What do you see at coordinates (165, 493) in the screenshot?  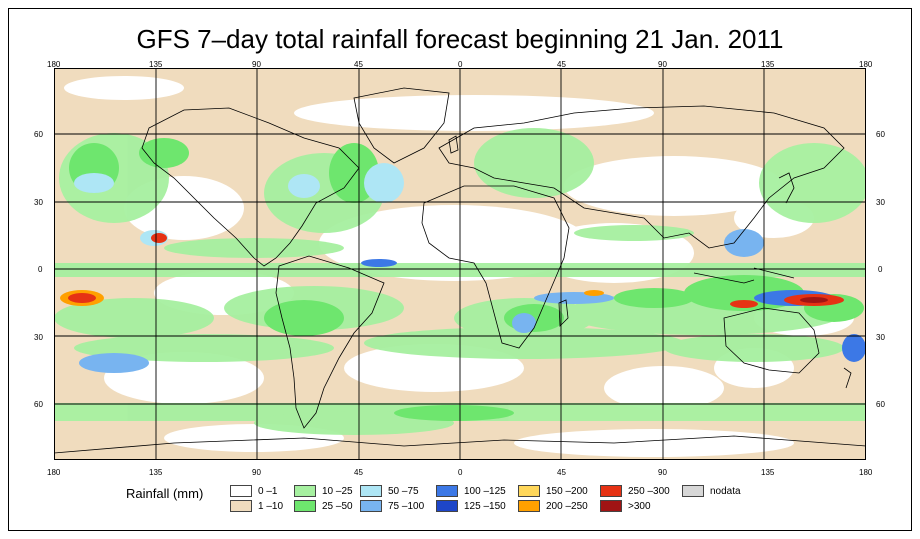 I see `legend-title: Rainfall (mm)` at bounding box center [165, 493].